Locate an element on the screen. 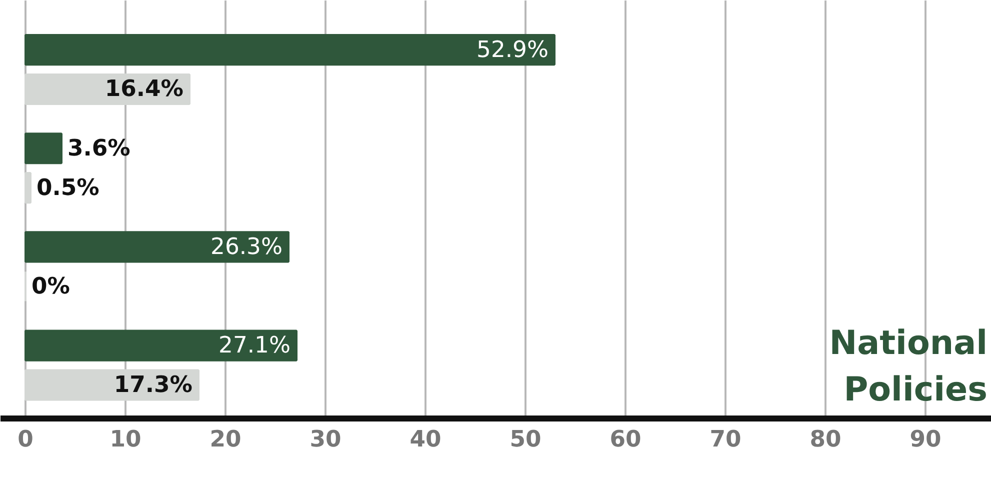 The image size is (991, 498). data-label: 17.3% is located at coordinates (153, 385).